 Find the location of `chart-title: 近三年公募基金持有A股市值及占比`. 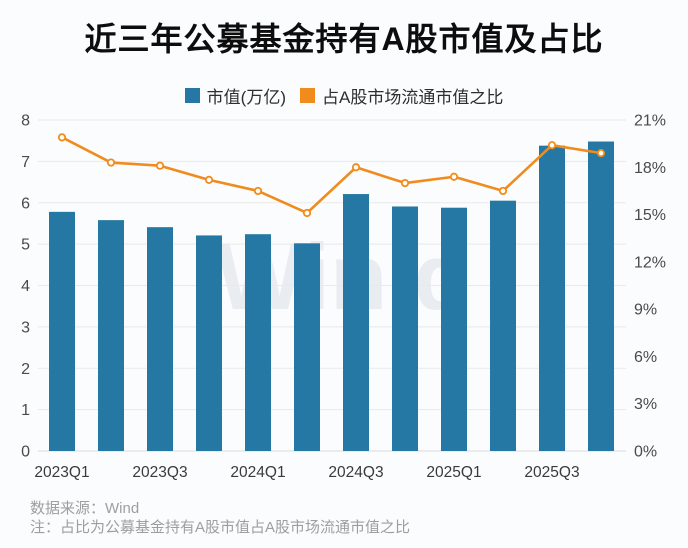

chart-title: 近三年公募基金持有A股市值及占比 is located at coordinates (344, 39).